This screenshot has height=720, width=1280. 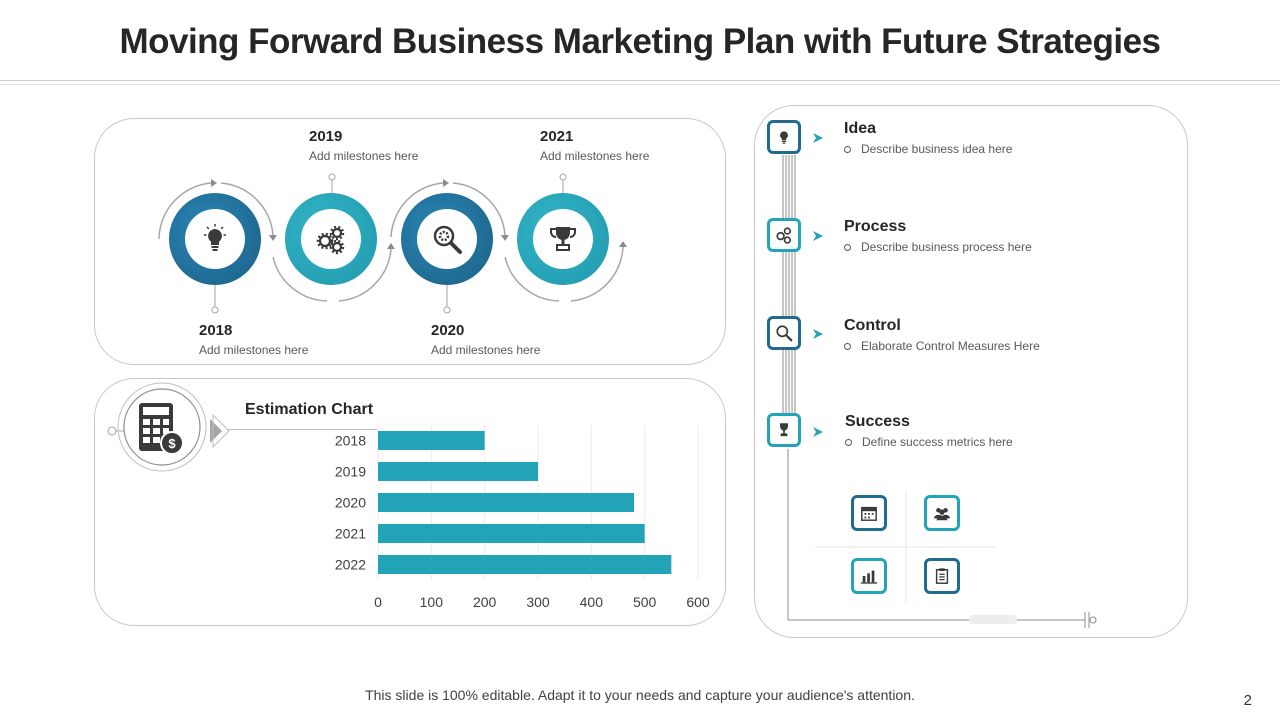 I want to click on category-label: 2022, so click(x=350, y=565).